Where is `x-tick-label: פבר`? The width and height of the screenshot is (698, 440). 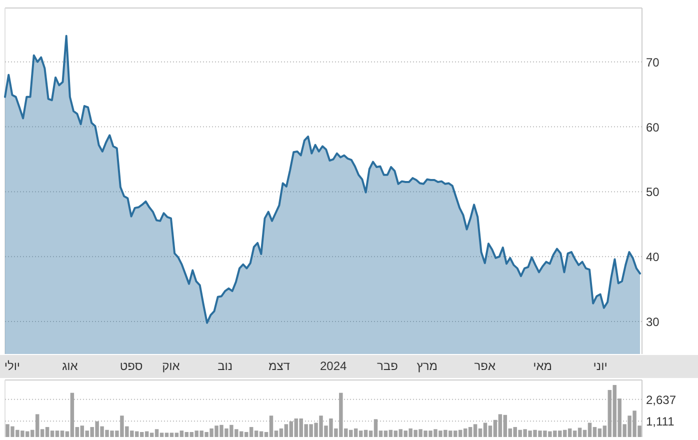 x-tick-label: פבר is located at coordinates (387, 366).